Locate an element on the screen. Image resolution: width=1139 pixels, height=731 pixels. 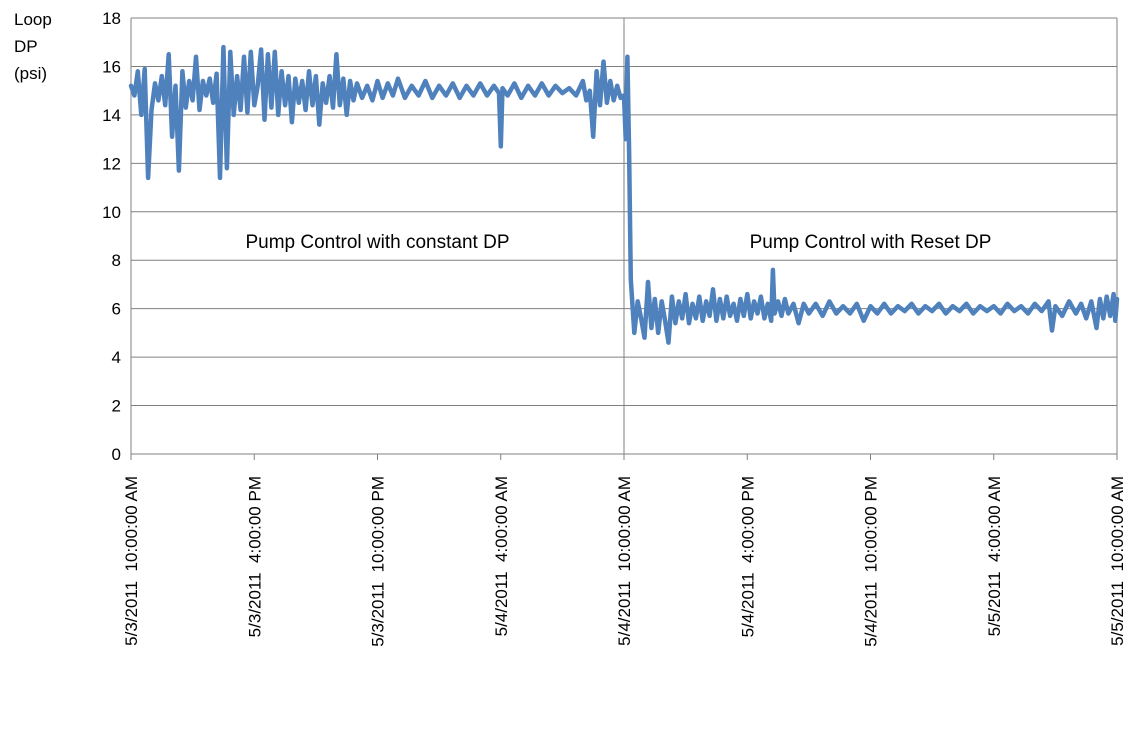
annotation-label: Pump Control with Reset DP is located at coordinates (871, 242).